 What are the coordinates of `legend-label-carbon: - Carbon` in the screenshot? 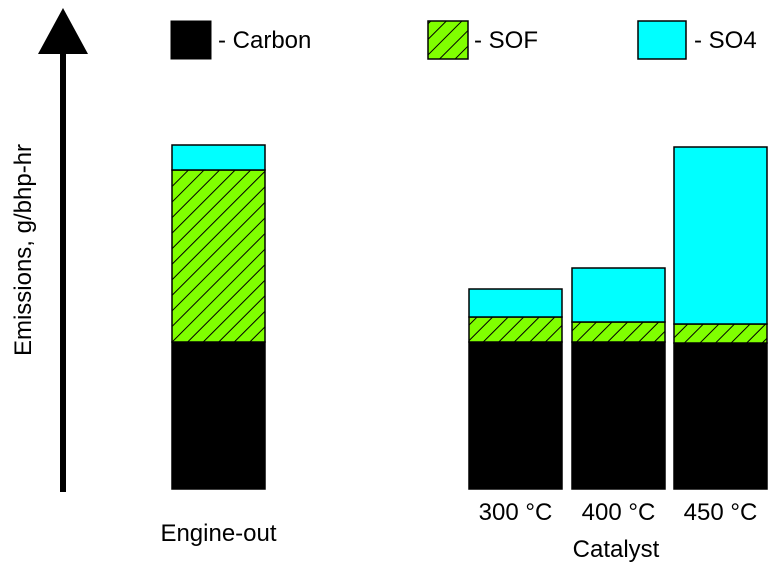 It's located at (264, 40).